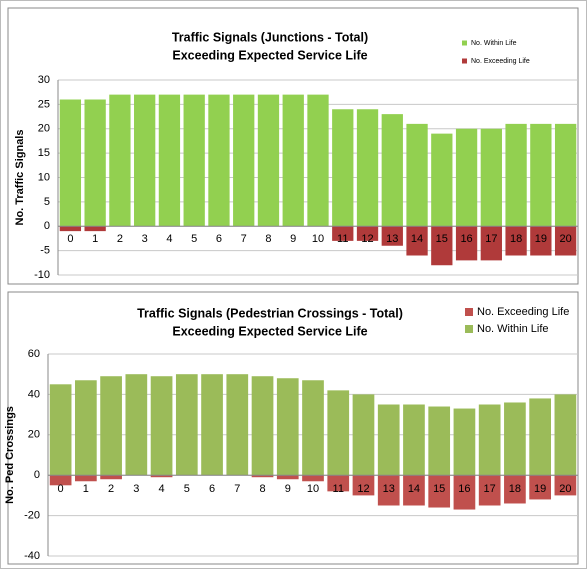 This screenshot has height=569, width=587. I want to click on y-tick-label: -10, so click(42, 275).